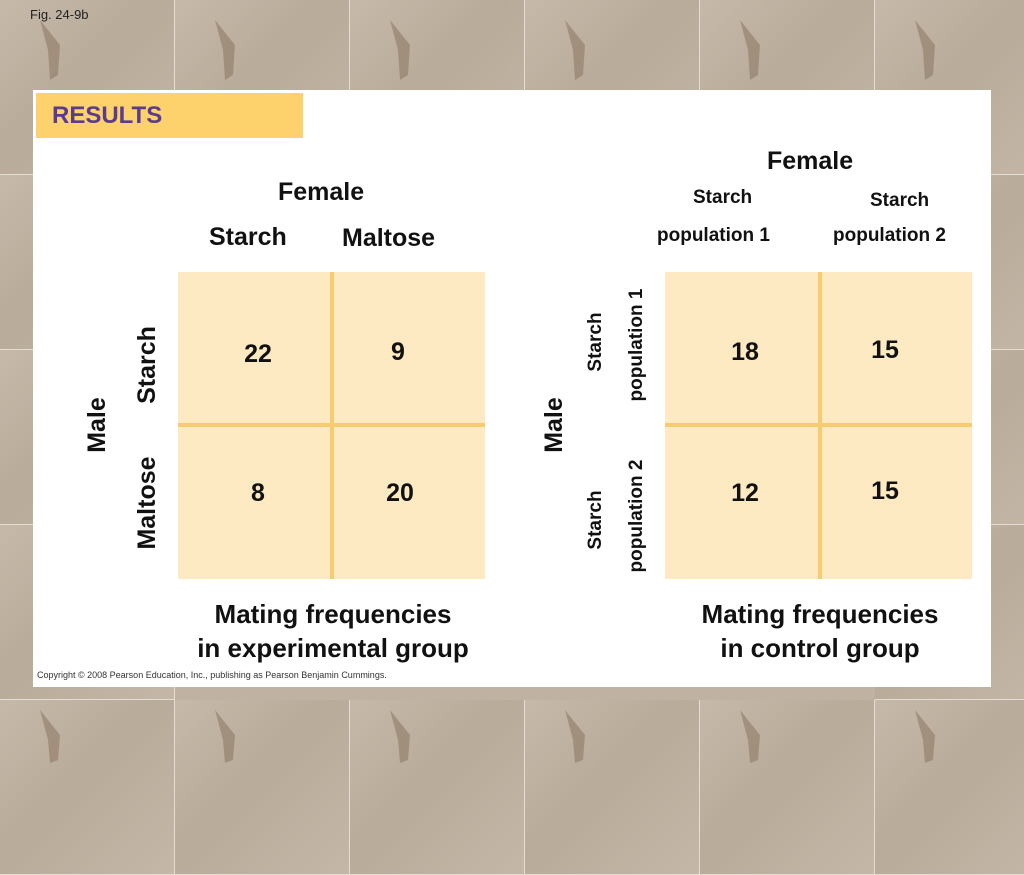 This screenshot has height=875, width=1024. What do you see at coordinates (321, 192) in the screenshot?
I see `experimental-female-label: Female` at bounding box center [321, 192].